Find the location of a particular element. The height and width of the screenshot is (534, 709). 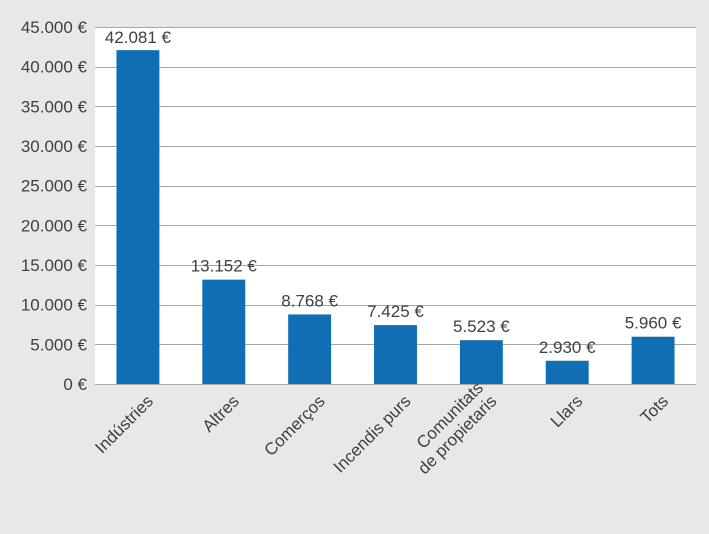

data-label: 7.425 € is located at coordinates (395, 311).